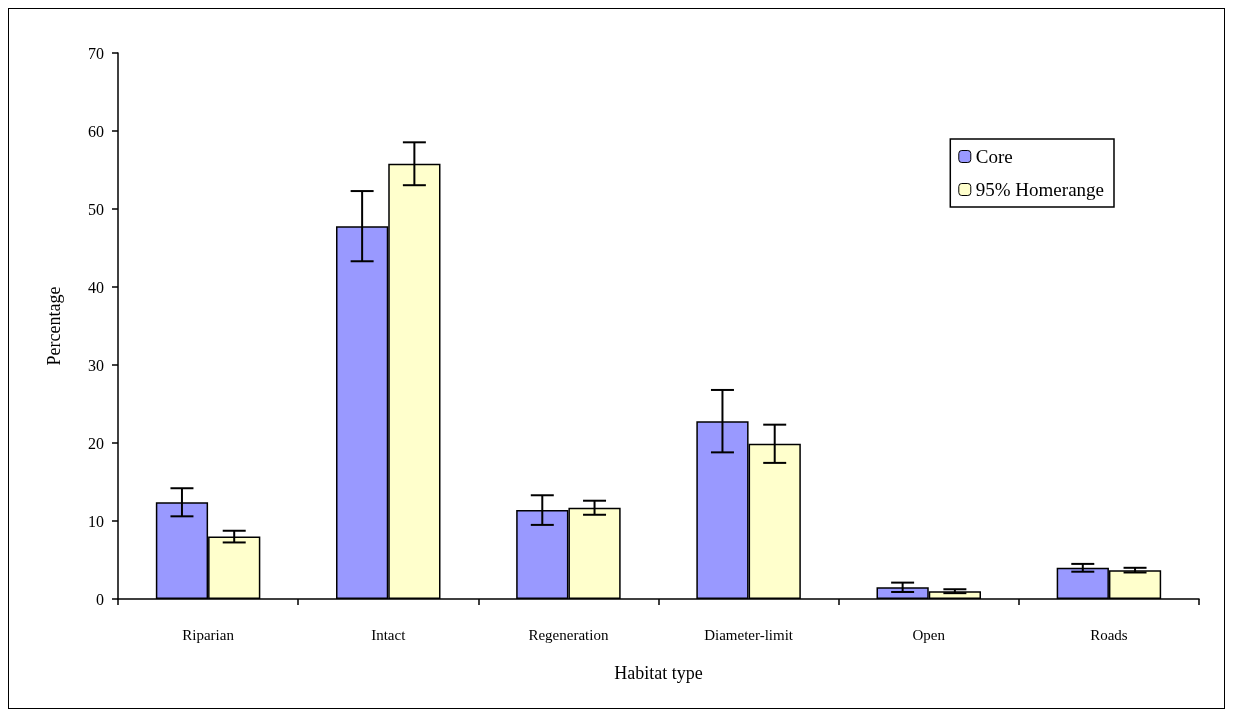 This screenshot has width=1233, height=717. I want to click on y-axis-title: Percentage, so click(54, 326).